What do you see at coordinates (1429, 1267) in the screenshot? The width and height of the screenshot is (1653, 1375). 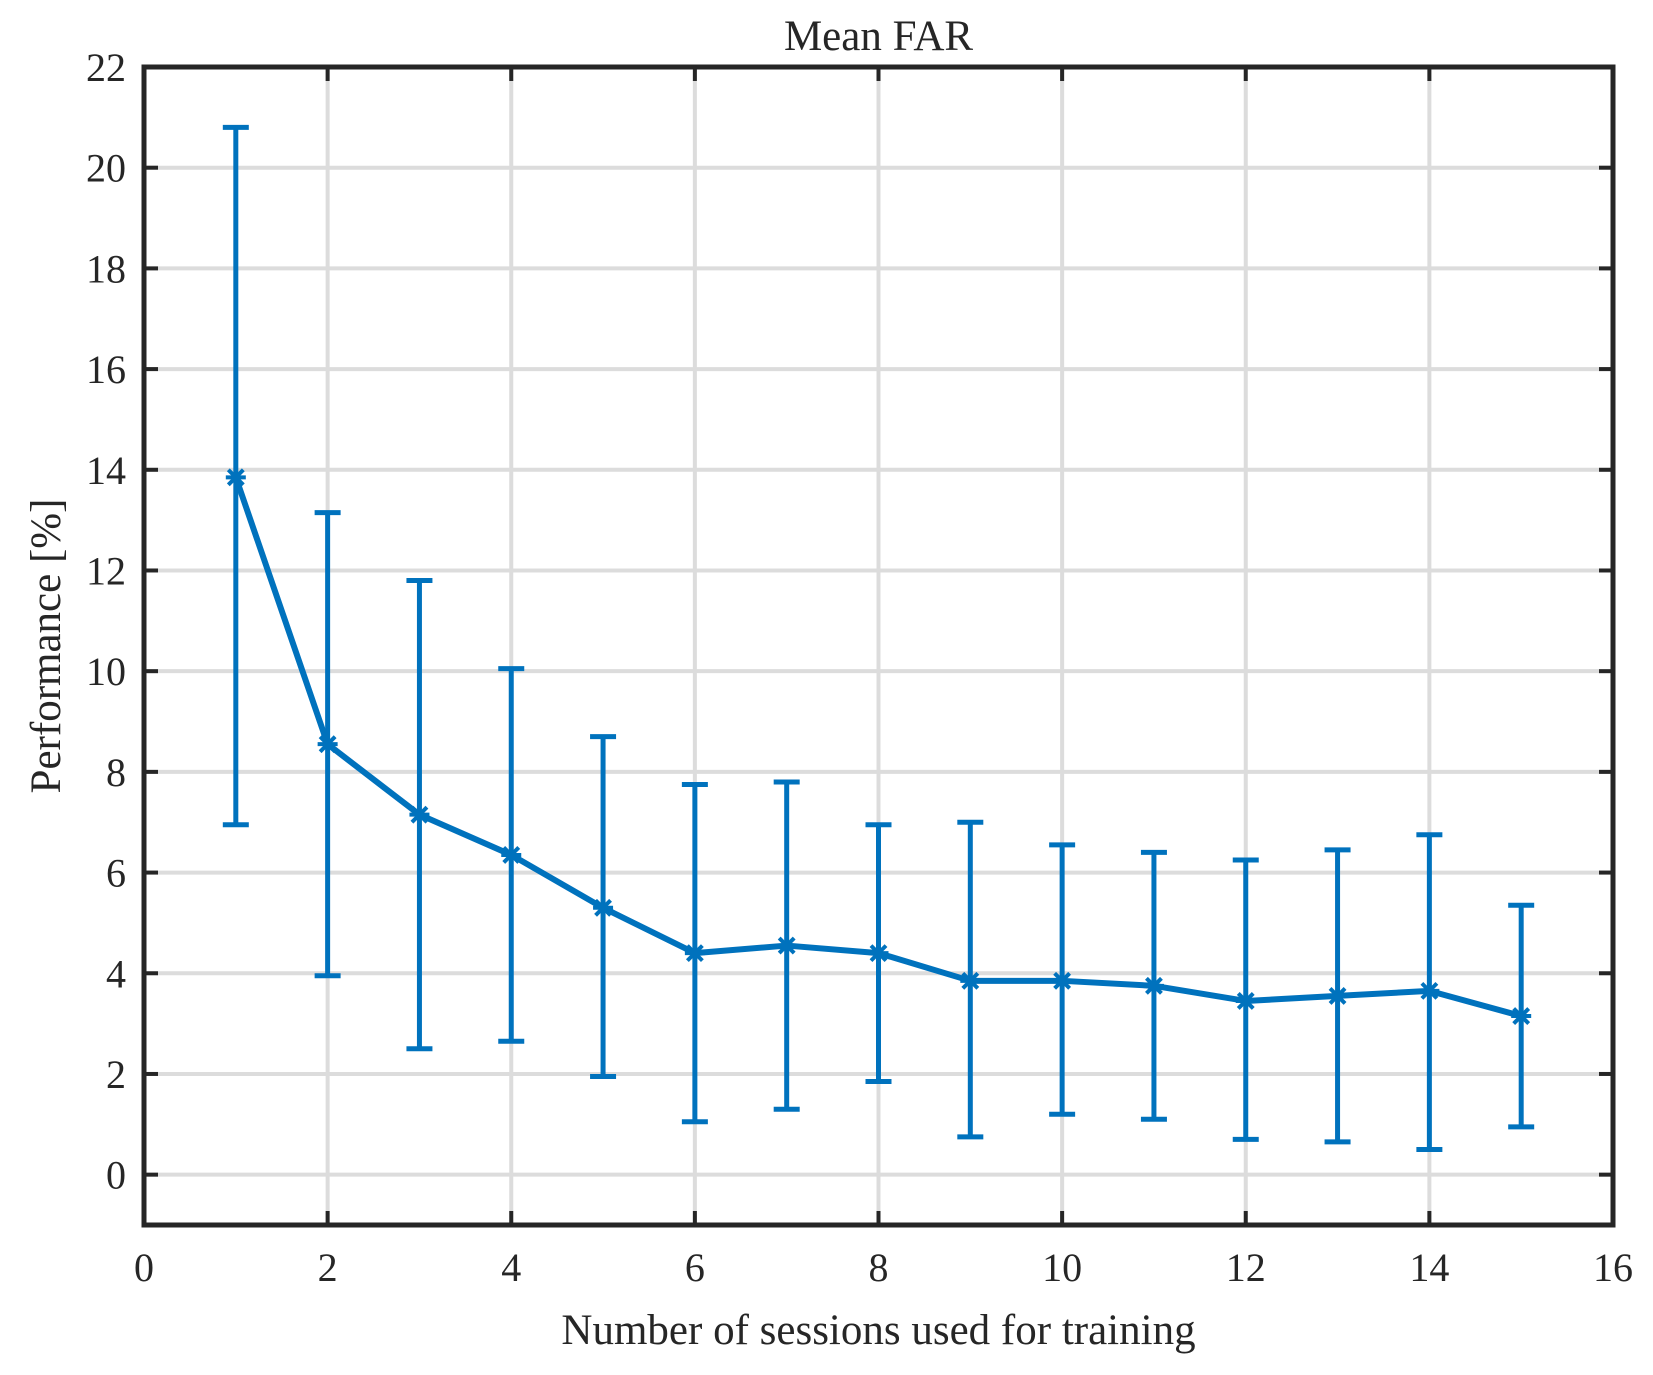 I see `x-tick-label: 14` at bounding box center [1429, 1267].